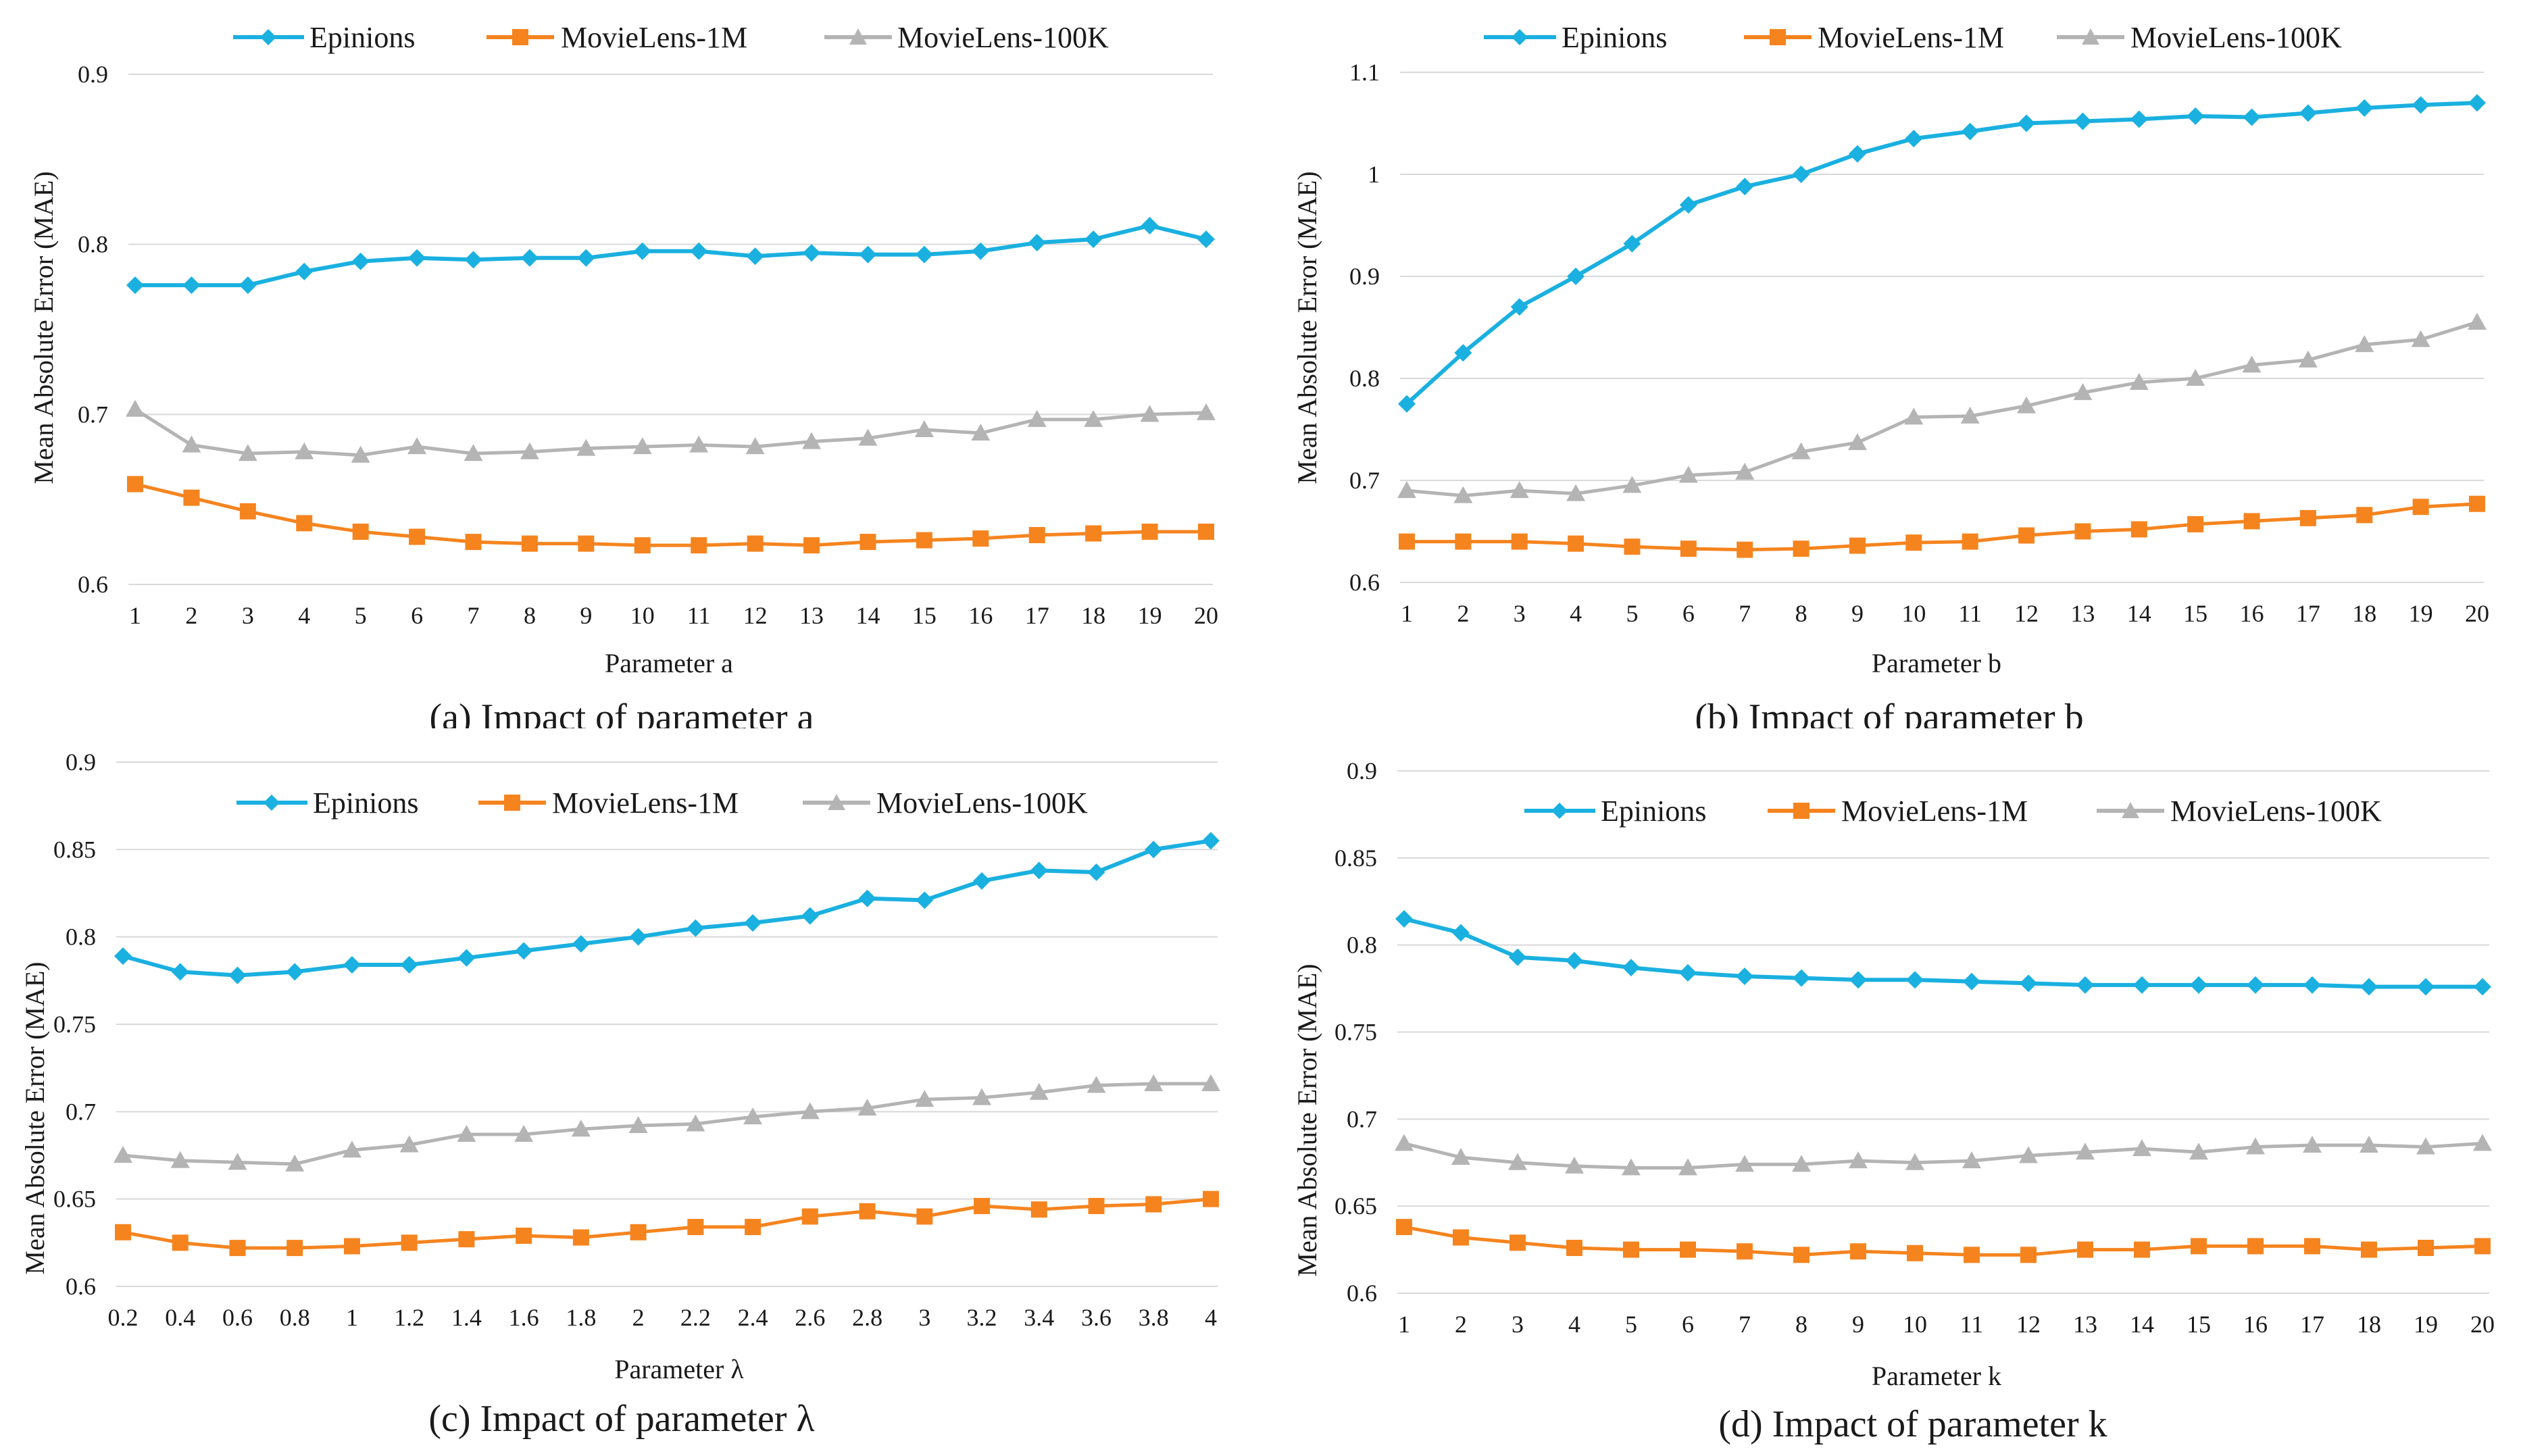  What do you see at coordinates (1858, 1324) in the screenshot?
I see `x-tick-label: 9` at bounding box center [1858, 1324].